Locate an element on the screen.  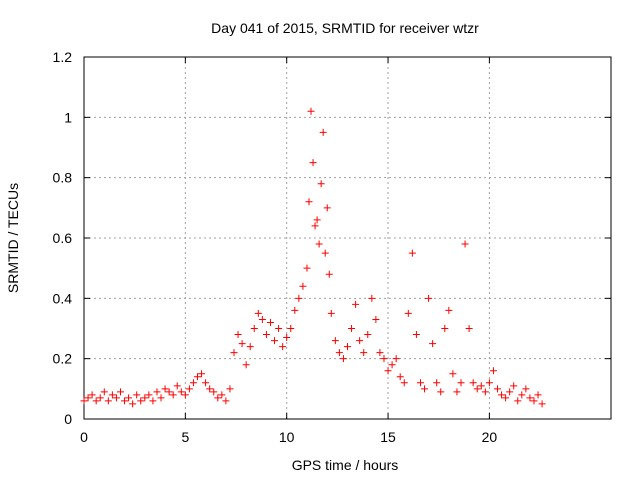
y-tick-label: 0.6 is located at coordinates (63, 238).